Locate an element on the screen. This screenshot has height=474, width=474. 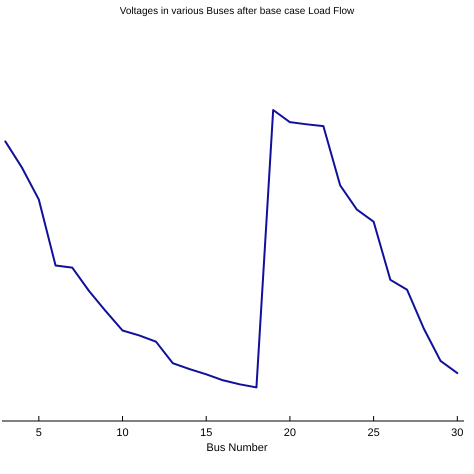
x-tick-label: 30 is located at coordinates (457, 433).